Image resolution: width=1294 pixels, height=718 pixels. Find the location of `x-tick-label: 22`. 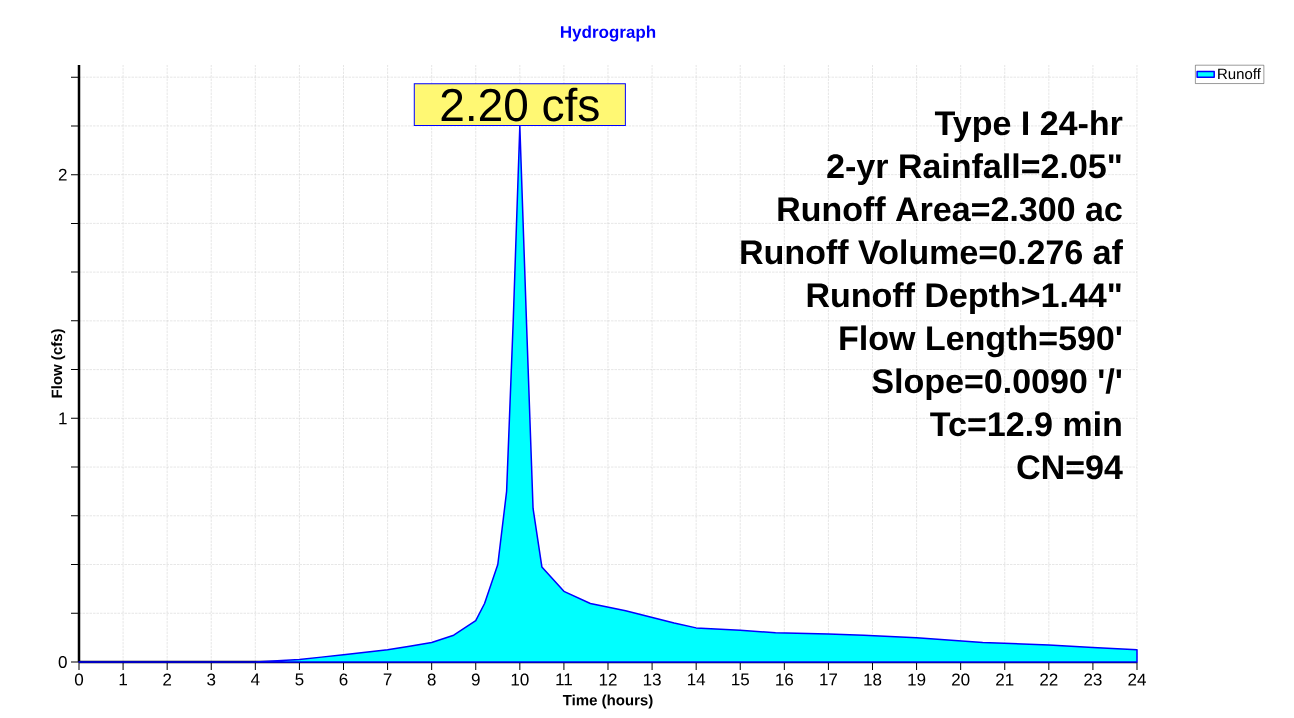

x-tick-label: 22 is located at coordinates (1049, 679).